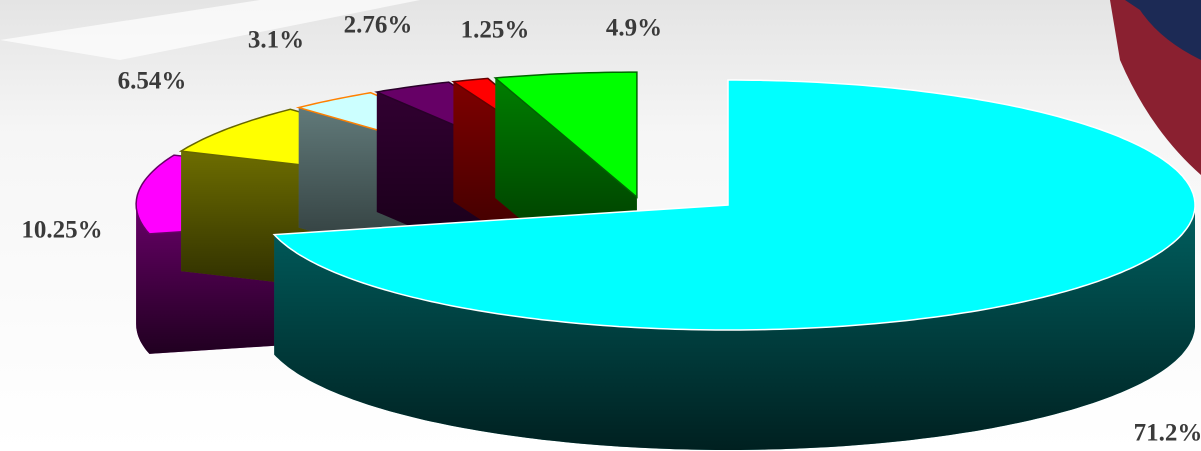 This screenshot has width=1201, height=451. I want to click on background-streak, so click(210, 30).